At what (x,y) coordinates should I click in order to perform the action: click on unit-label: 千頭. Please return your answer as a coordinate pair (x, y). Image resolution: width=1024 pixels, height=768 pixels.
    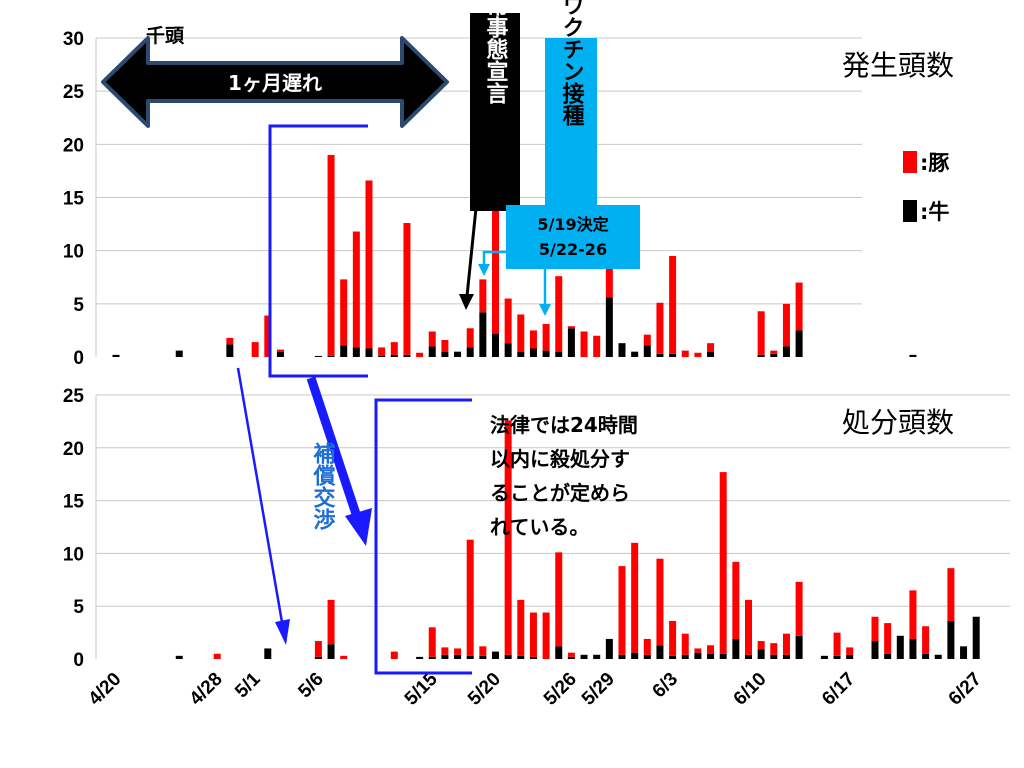
    Looking at the image, I should click on (165, 36).